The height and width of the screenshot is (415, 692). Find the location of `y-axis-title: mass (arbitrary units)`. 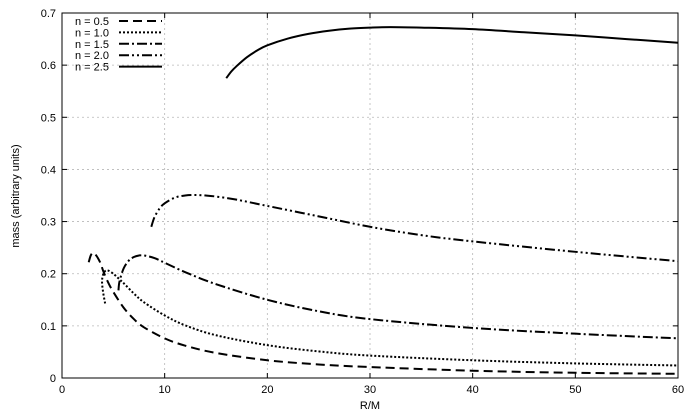

y-axis-title: mass (arbitrary units) is located at coordinates (16, 195).